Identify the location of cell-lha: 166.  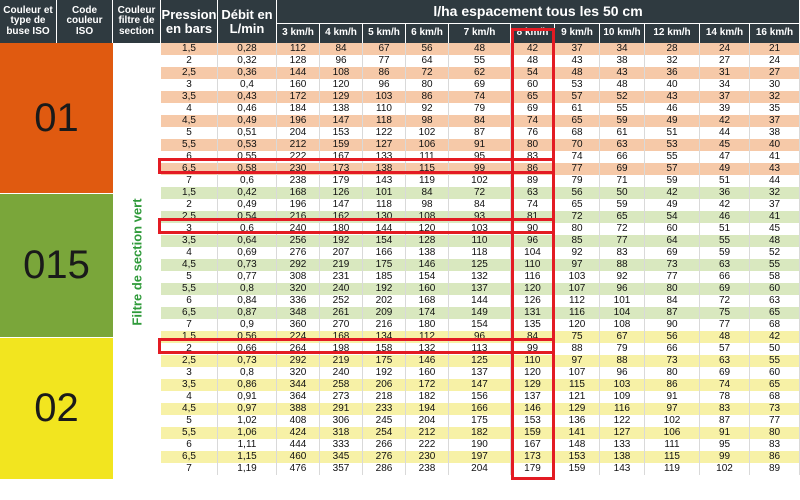
(480, 409).